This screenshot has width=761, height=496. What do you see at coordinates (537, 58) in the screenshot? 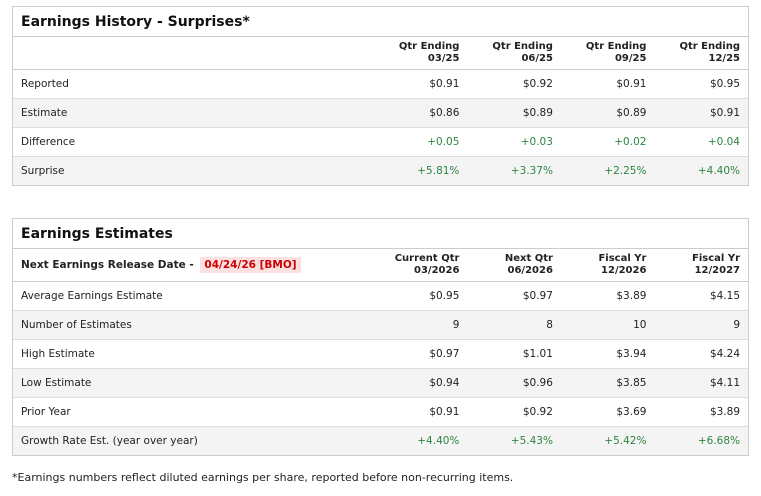
I see `column-header-line: 06/25` at bounding box center [537, 58].